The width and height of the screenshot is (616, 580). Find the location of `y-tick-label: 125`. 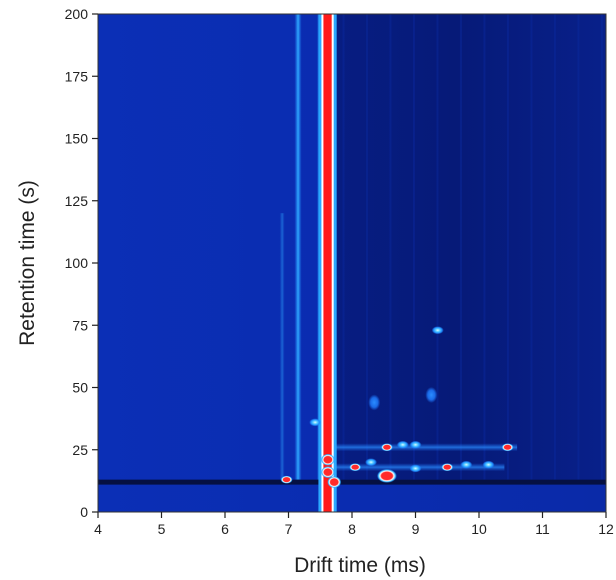

y-tick-label: 125 is located at coordinates (77, 201).